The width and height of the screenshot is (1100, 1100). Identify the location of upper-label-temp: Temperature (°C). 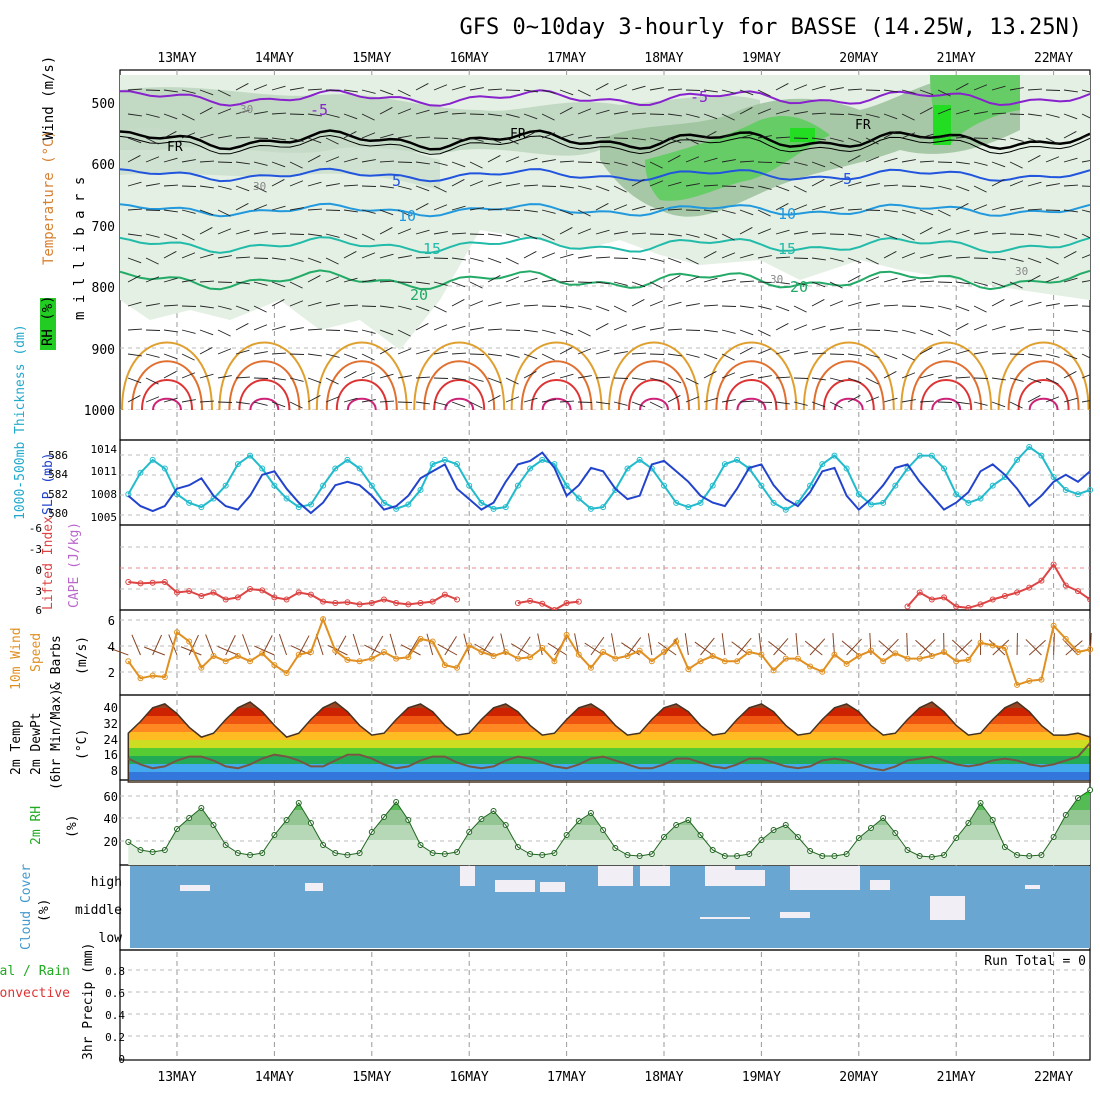
(49, 197).